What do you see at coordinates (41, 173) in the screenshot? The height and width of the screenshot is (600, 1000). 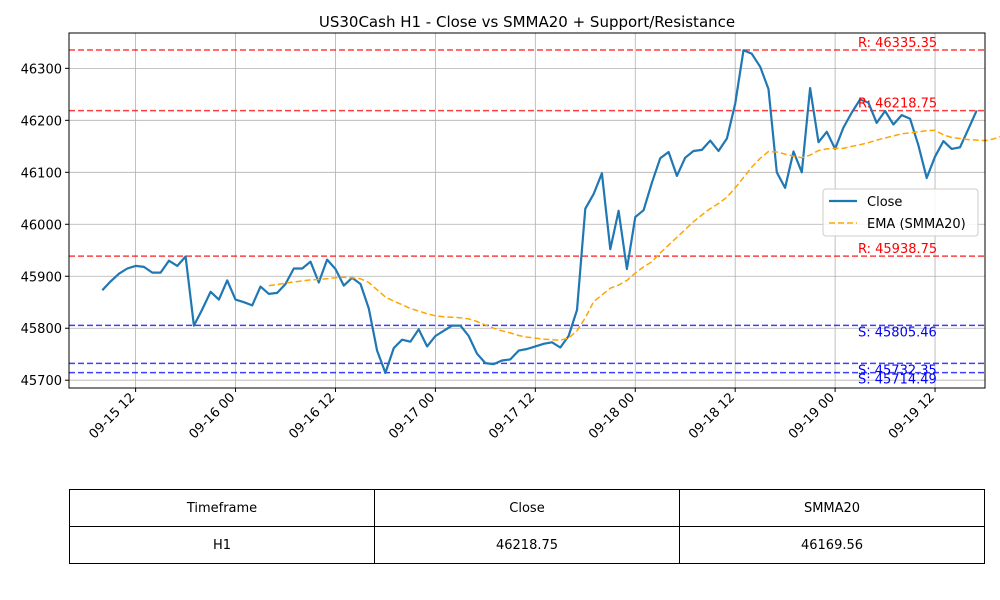 I see `y-tick-label: 46100` at bounding box center [41, 173].